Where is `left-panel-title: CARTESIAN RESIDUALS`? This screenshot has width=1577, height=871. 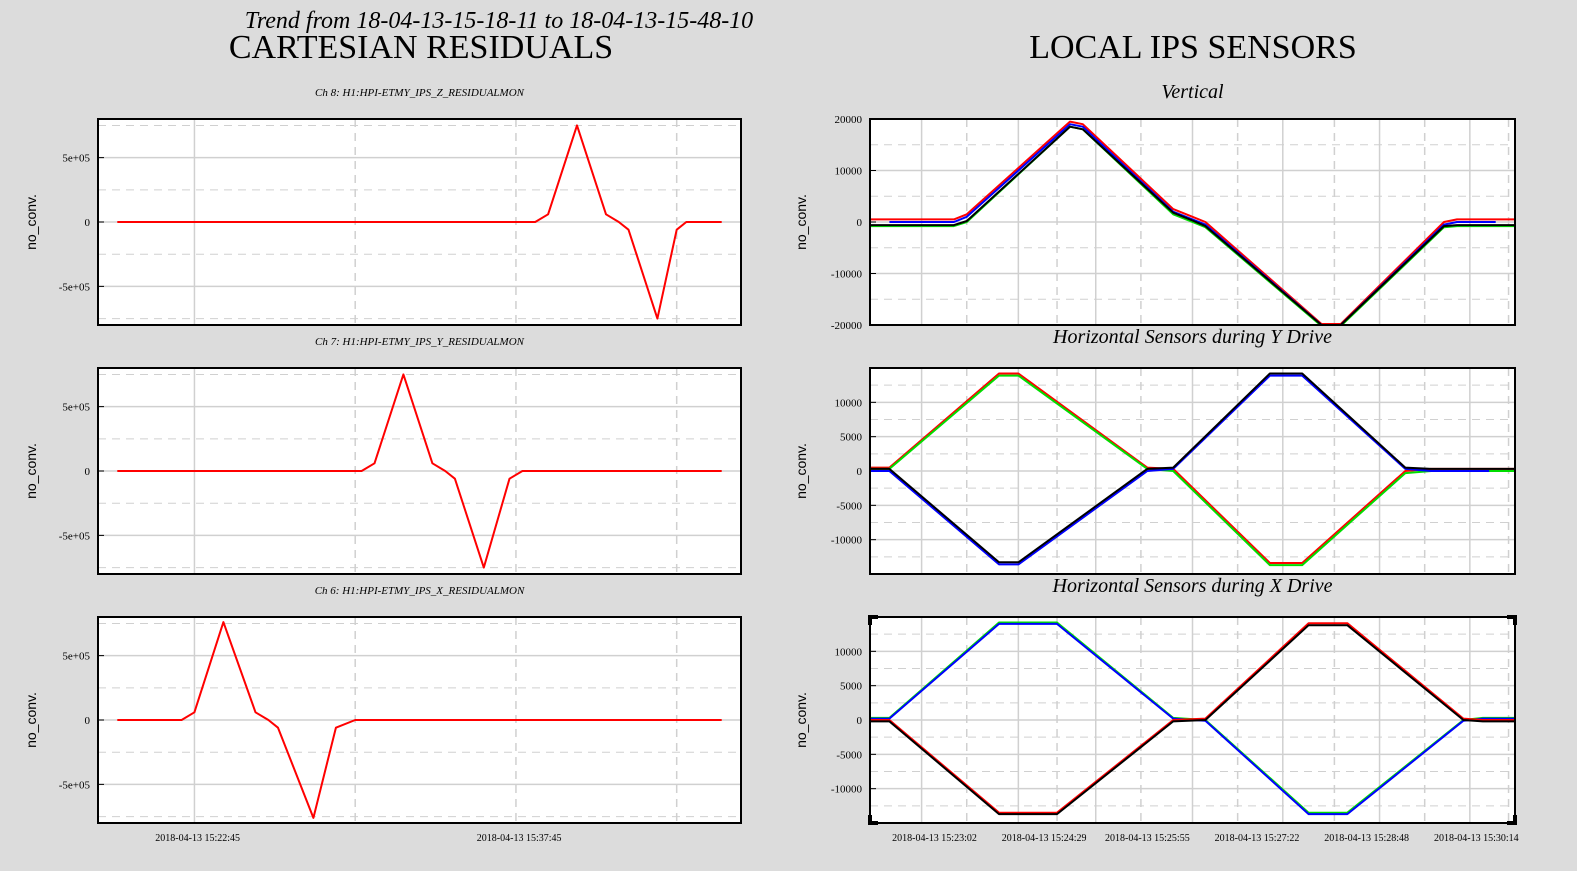
left-panel-title: CARTESIAN RESIDUALS is located at coordinates (421, 47).